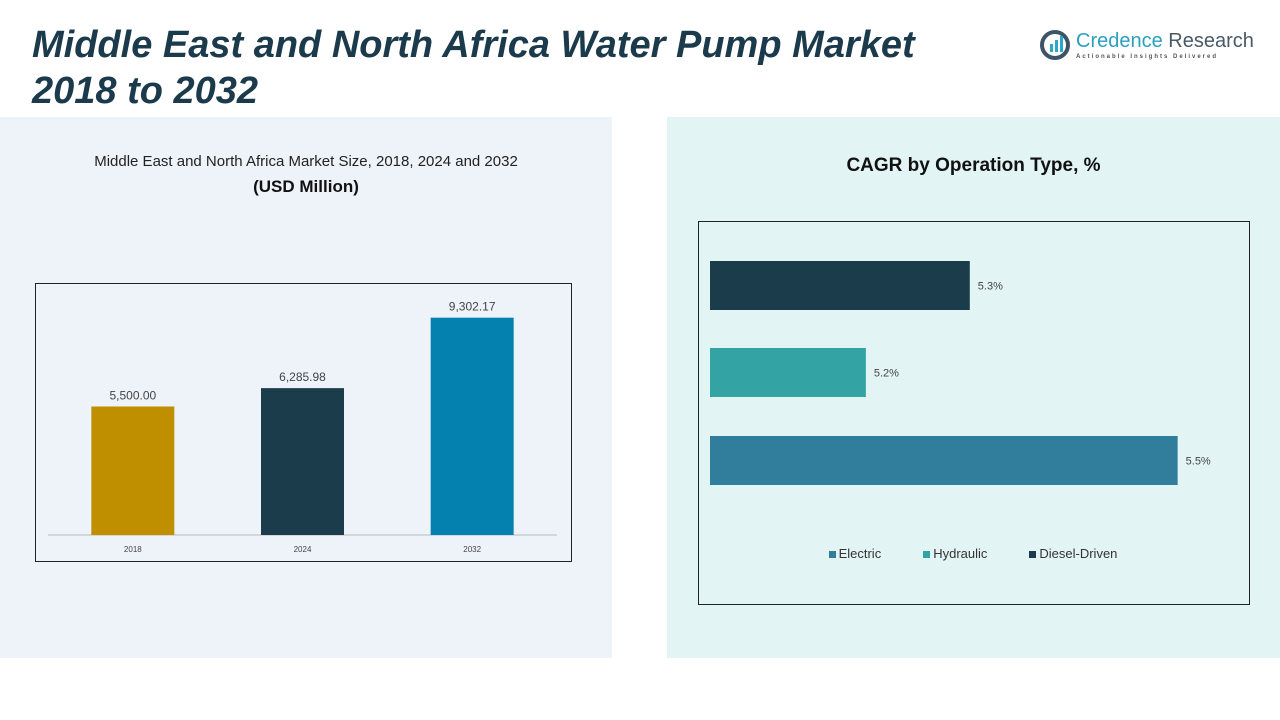 This screenshot has width=1280, height=720. Describe the element at coordinates (1055, 45) in the screenshot. I see `logo-chart-icon` at that location.